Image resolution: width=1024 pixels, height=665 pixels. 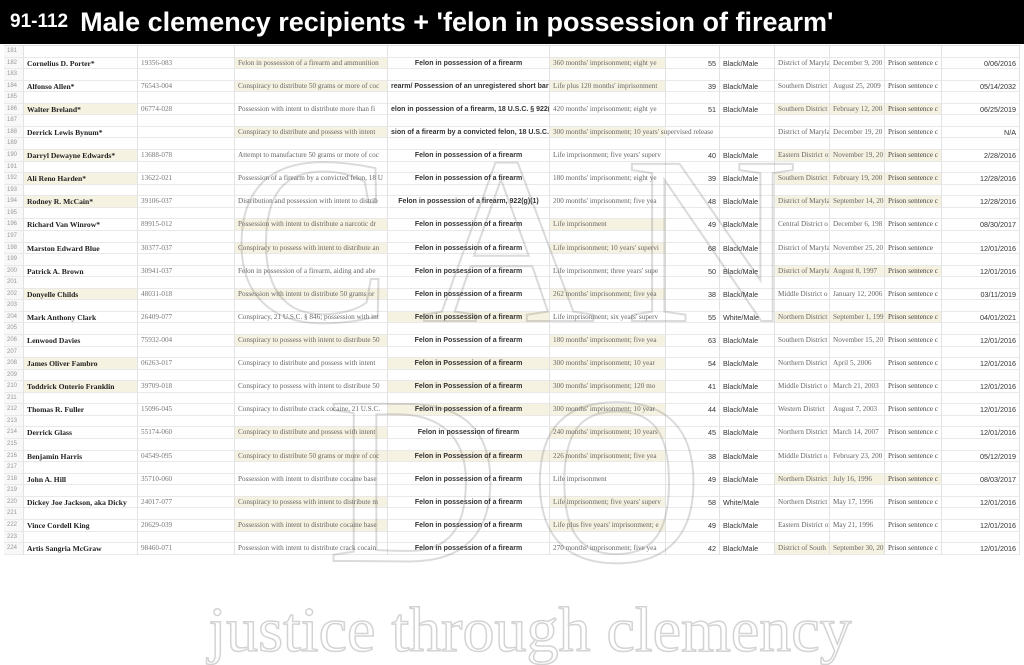 What do you see at coordinates (608, 341) in the screenshot?
I see `cell-sentence: 180 months' imprisonment; five yea` at bounding box center [608, 341].